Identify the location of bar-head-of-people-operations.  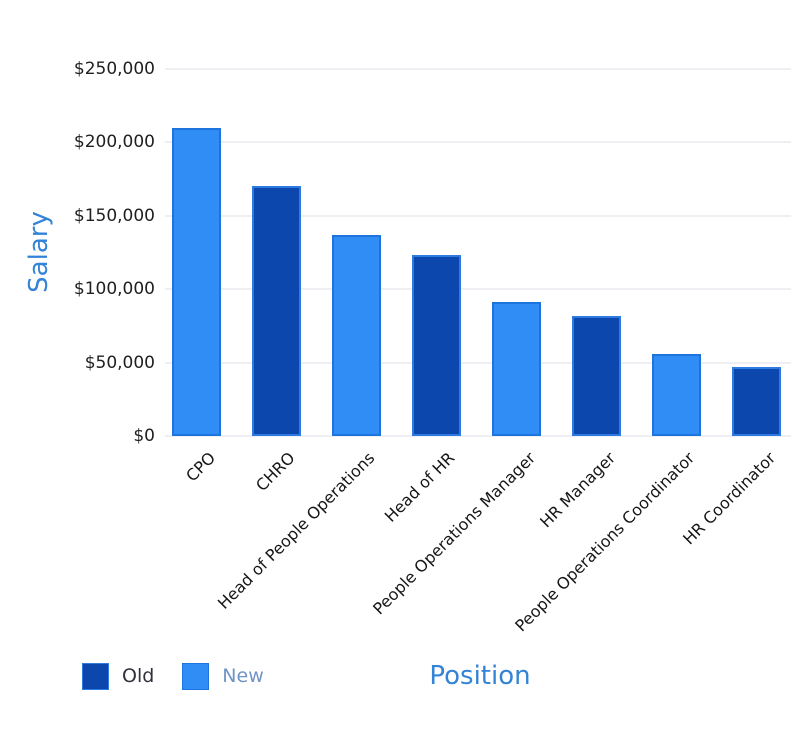
(356, 335).